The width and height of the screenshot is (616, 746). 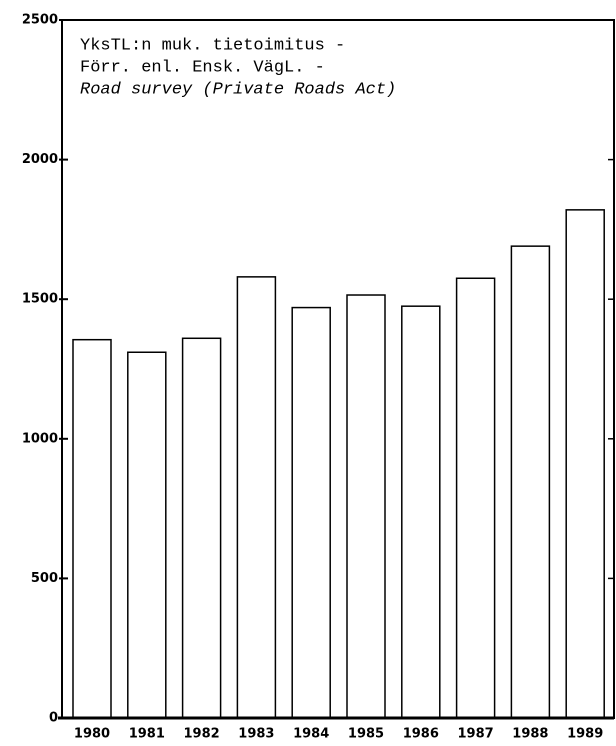 What do you see at coordinates (202, 734) in the screenshot?
I see `x-tick-label: 1982` at bounding box center [202, 734].